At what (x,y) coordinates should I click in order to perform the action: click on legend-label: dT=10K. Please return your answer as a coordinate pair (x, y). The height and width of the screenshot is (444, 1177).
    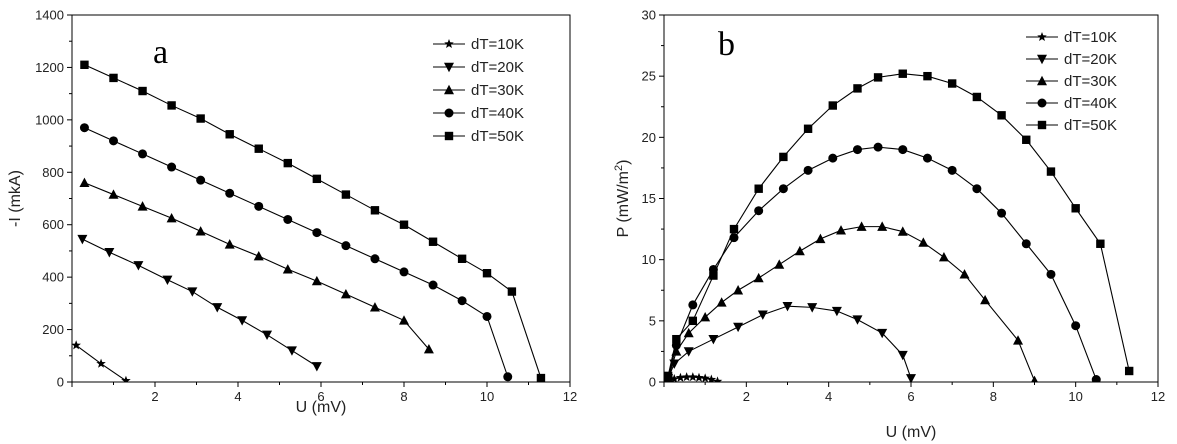
    Looking at the image, I should click on (497, 44).